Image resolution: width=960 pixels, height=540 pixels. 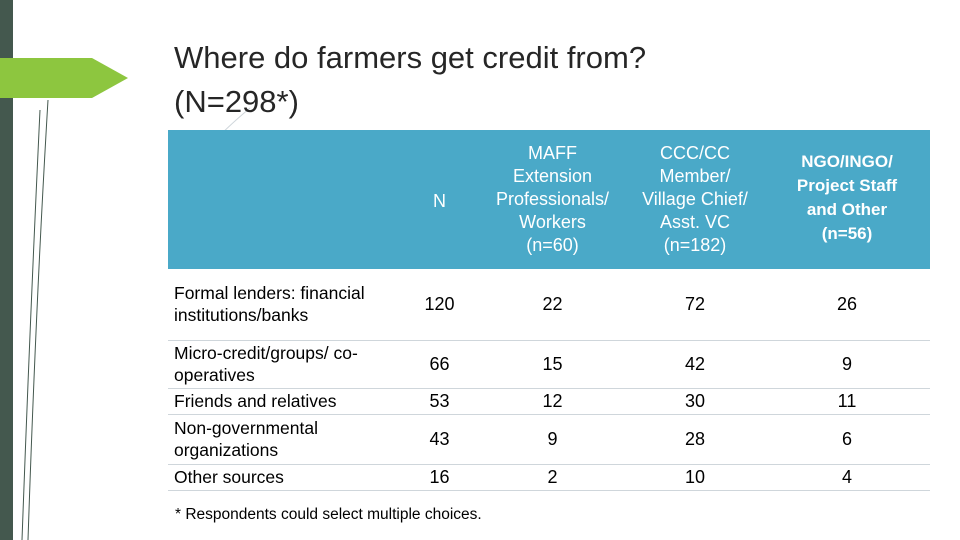 What do you see at coordinates (695, 305) in the screenshot?
I see `cell-ccc: 72` at bounding box center [695, 305].